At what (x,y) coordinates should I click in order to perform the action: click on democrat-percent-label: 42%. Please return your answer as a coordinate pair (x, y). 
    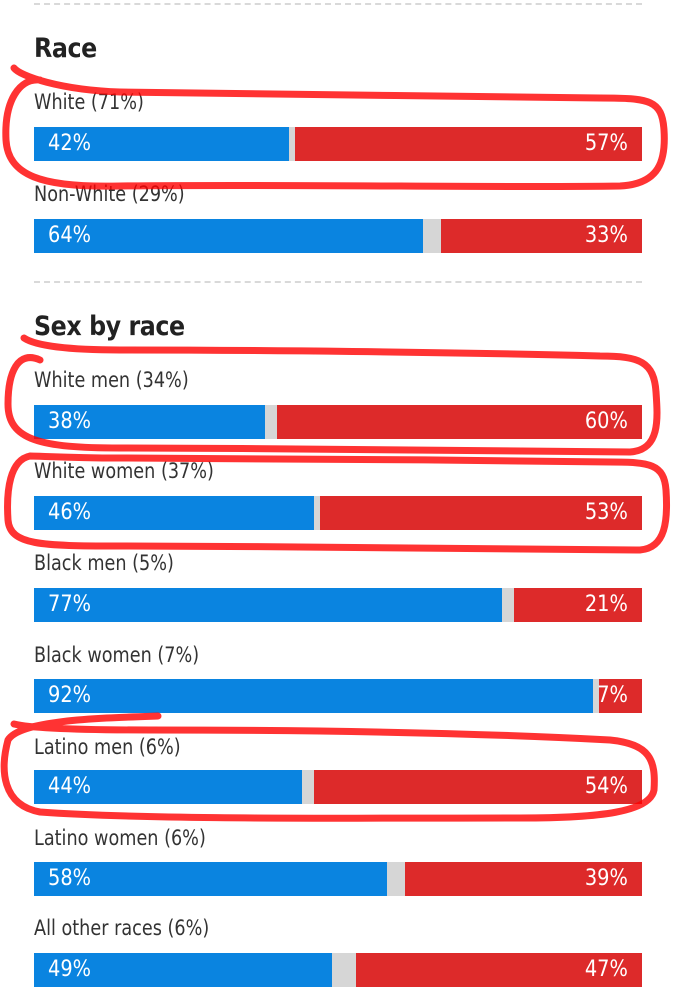
    Looking at the image, I should click on (70, 143).